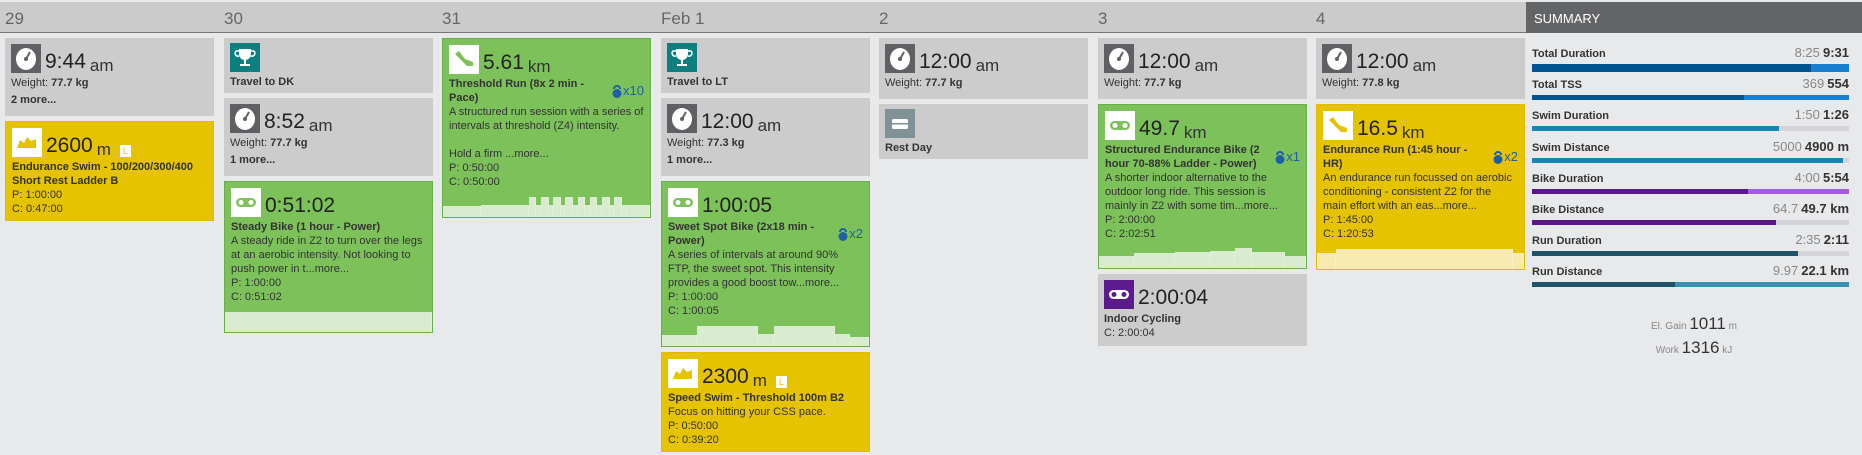 This screenshot has height=455, width=1862. What do you see at coordinates (1690, 270) in the screenshot?
I see `summary-line: Run Distance 9.97 22.1 km` at bounding box center [1690, 270].